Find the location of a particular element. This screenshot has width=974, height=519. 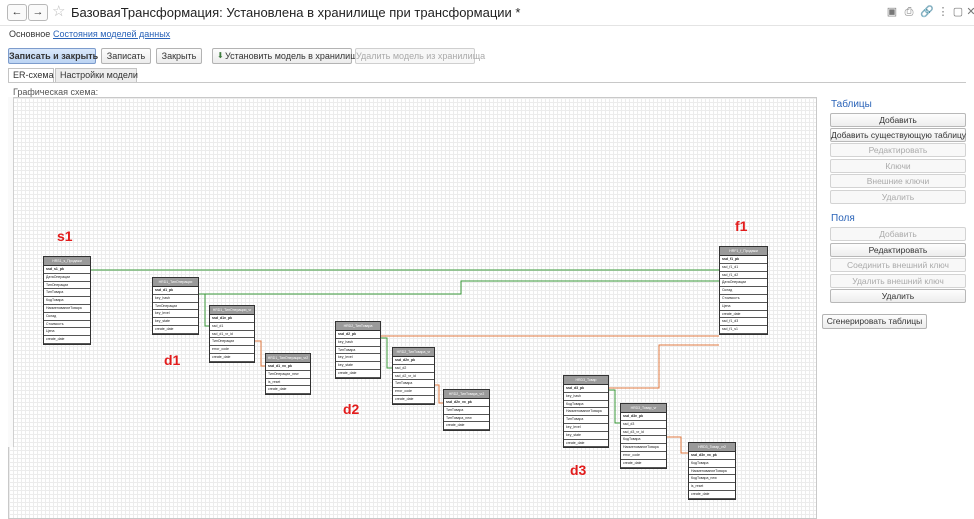

entity-field: ssd_d2v_pk is located at coordinates (413, 361).